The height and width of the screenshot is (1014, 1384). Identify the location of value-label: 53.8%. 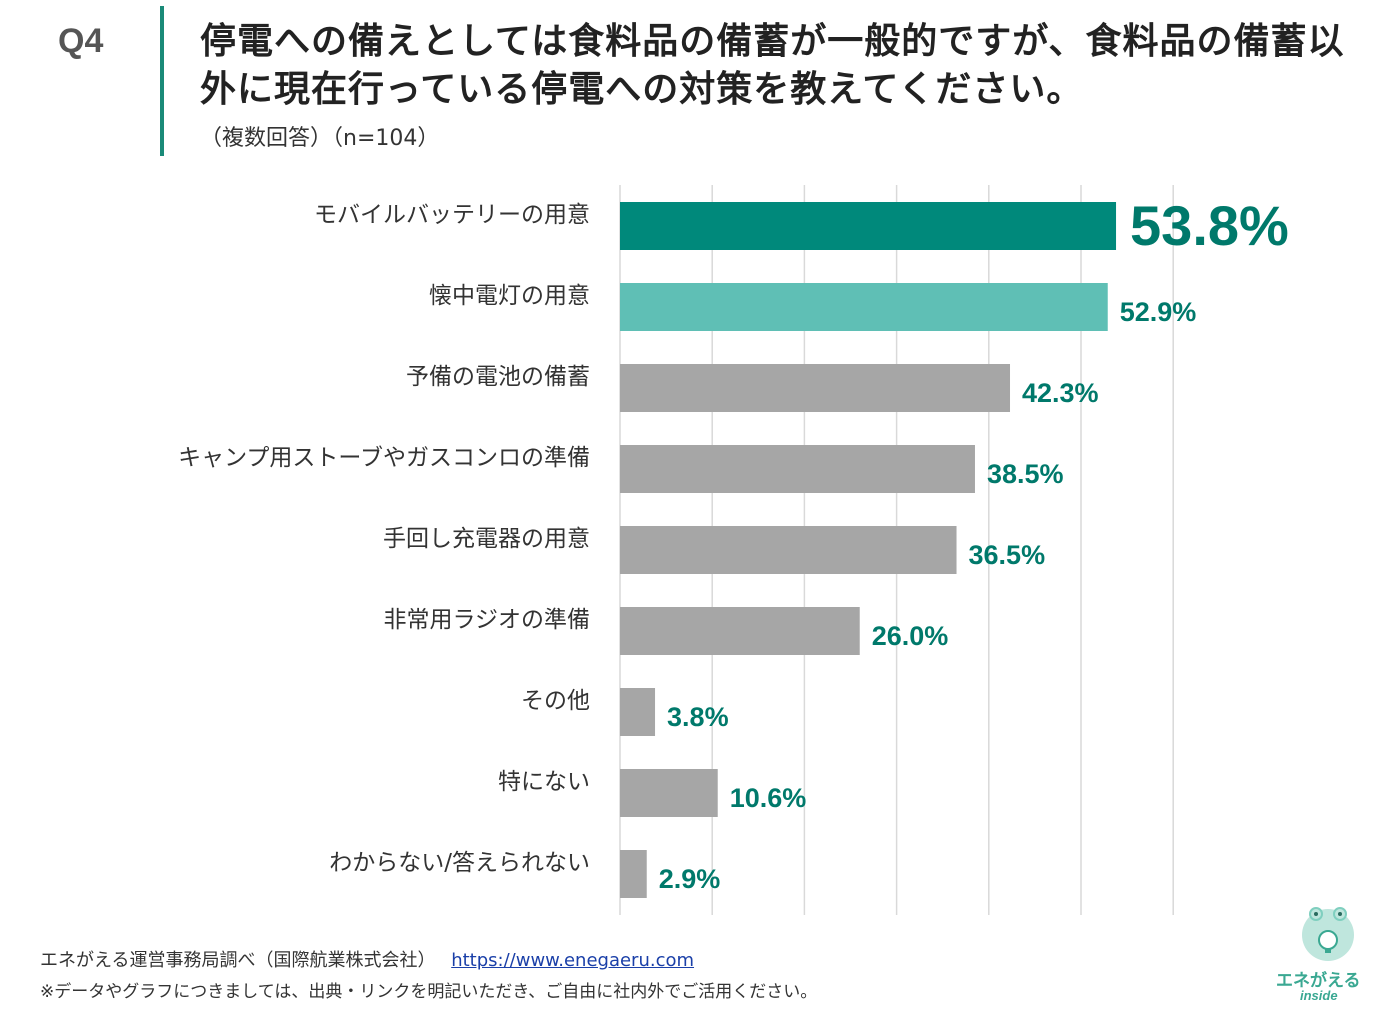
(1209, 225).